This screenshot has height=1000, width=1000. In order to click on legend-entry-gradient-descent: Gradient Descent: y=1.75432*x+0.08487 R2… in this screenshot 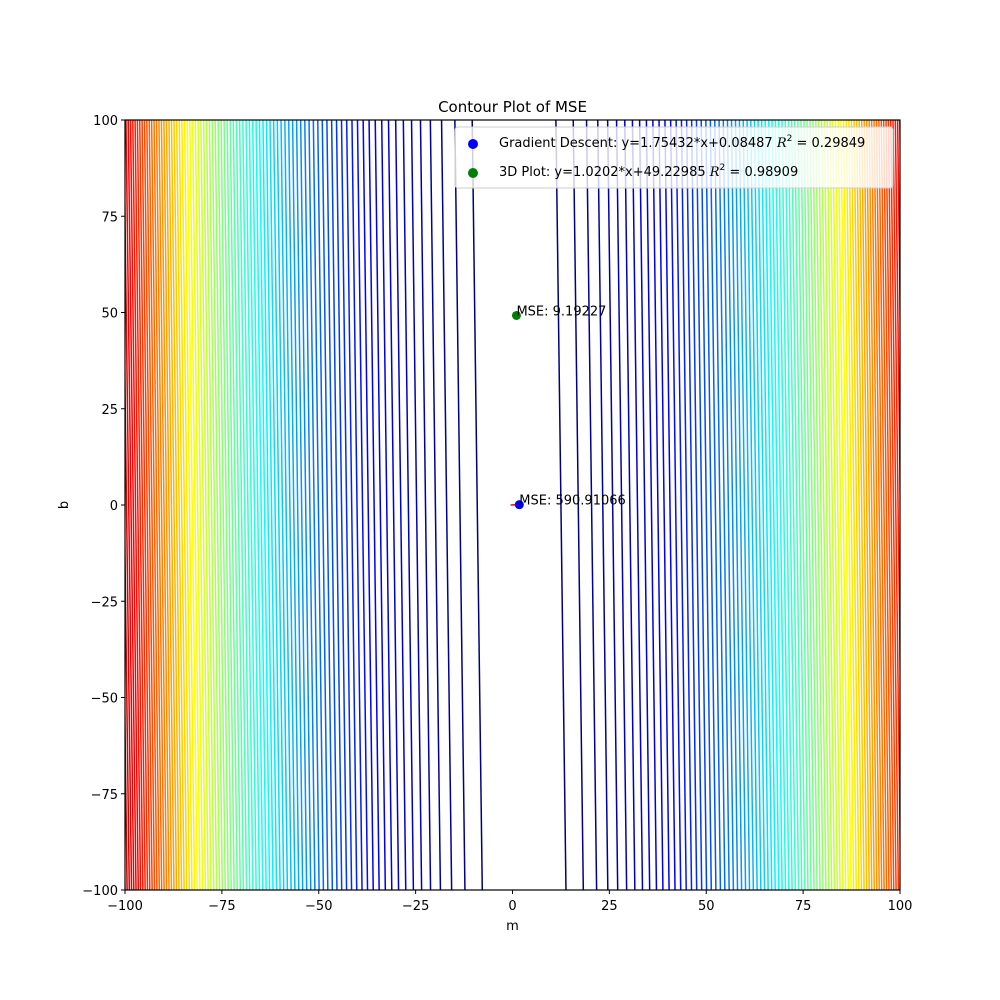, I will do `click(682, 142)`.